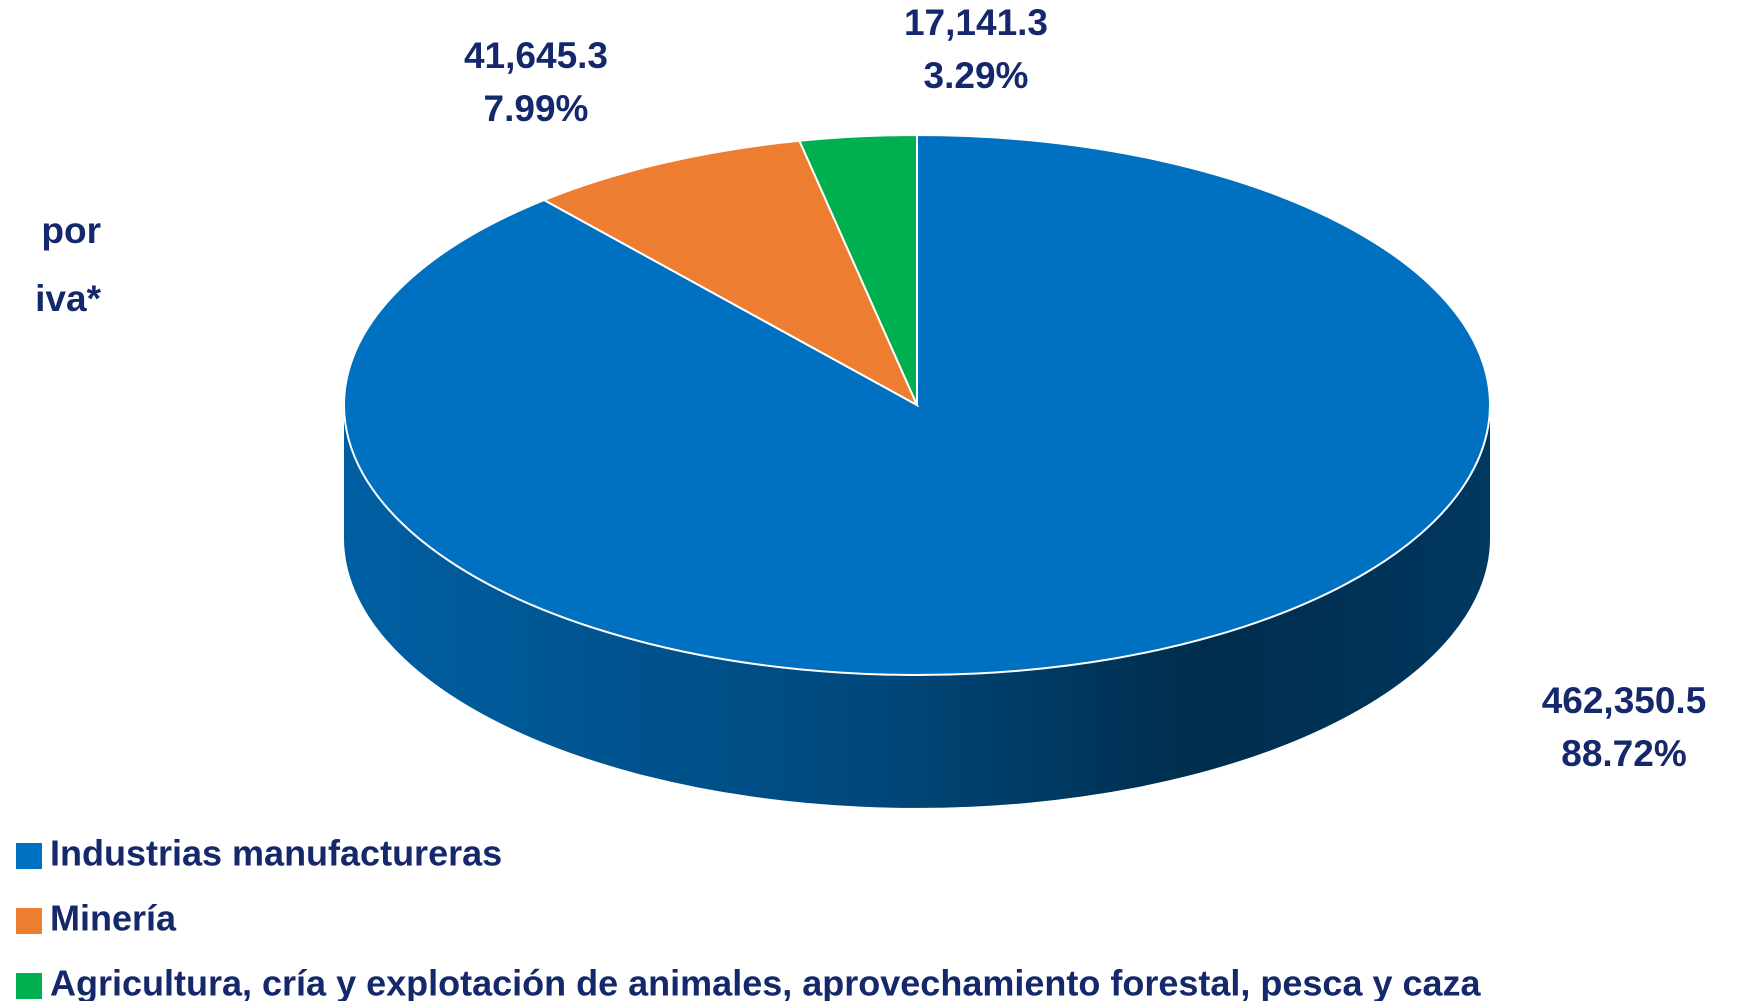 The image size is (1754, 1001). Describe the element at coordinates (1624, 753) in the screenshot. I see `percent-label: 88.72%` at that location.